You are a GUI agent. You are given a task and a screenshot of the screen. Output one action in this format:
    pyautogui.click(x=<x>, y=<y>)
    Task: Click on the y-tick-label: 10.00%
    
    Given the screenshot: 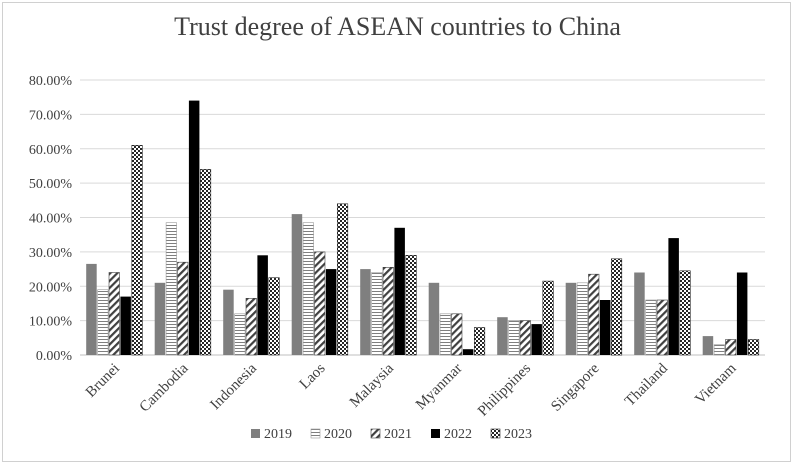 What is the action you would take?
    pyautogui.click(x=51, y=322)
    